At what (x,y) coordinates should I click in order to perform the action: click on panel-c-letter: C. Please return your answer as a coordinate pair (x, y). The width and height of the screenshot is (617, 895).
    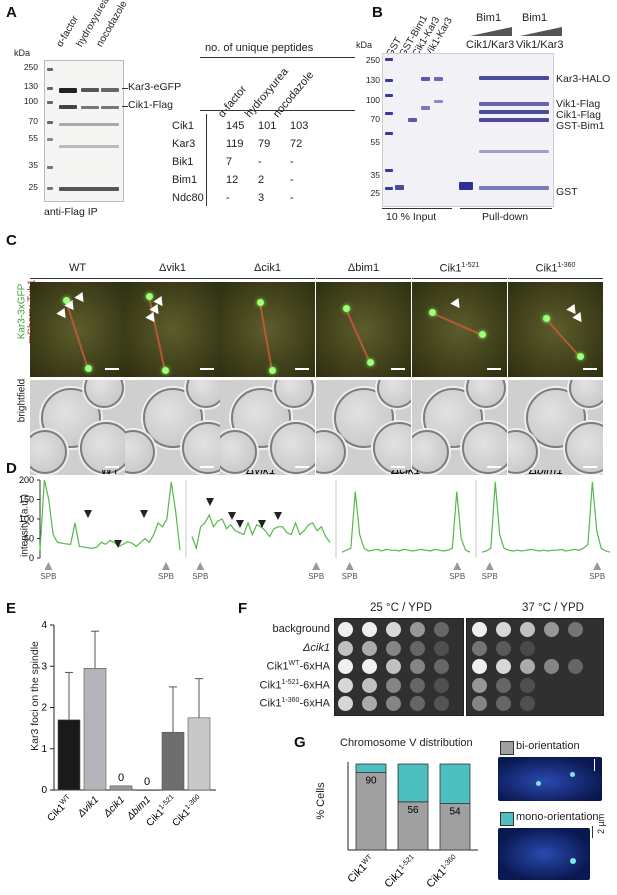
    Looking at the image, I should click on (11, 240).